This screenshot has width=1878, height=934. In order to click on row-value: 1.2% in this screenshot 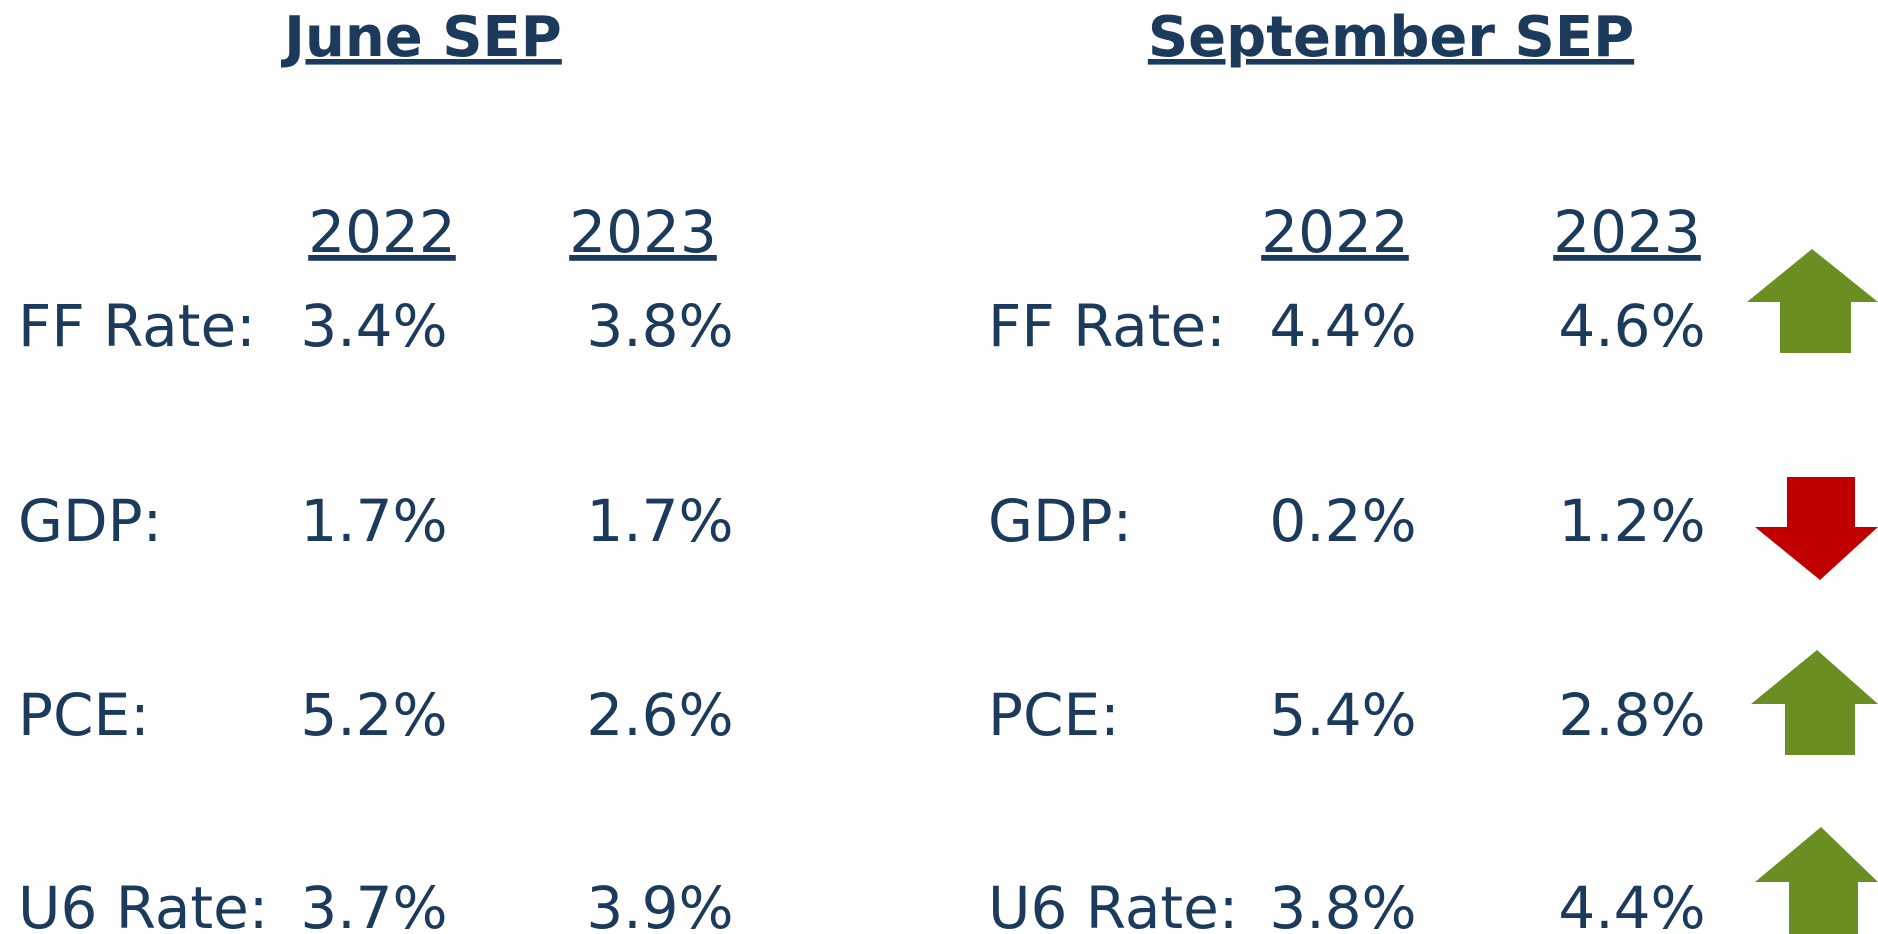, I will do `click(1631, 521)`.